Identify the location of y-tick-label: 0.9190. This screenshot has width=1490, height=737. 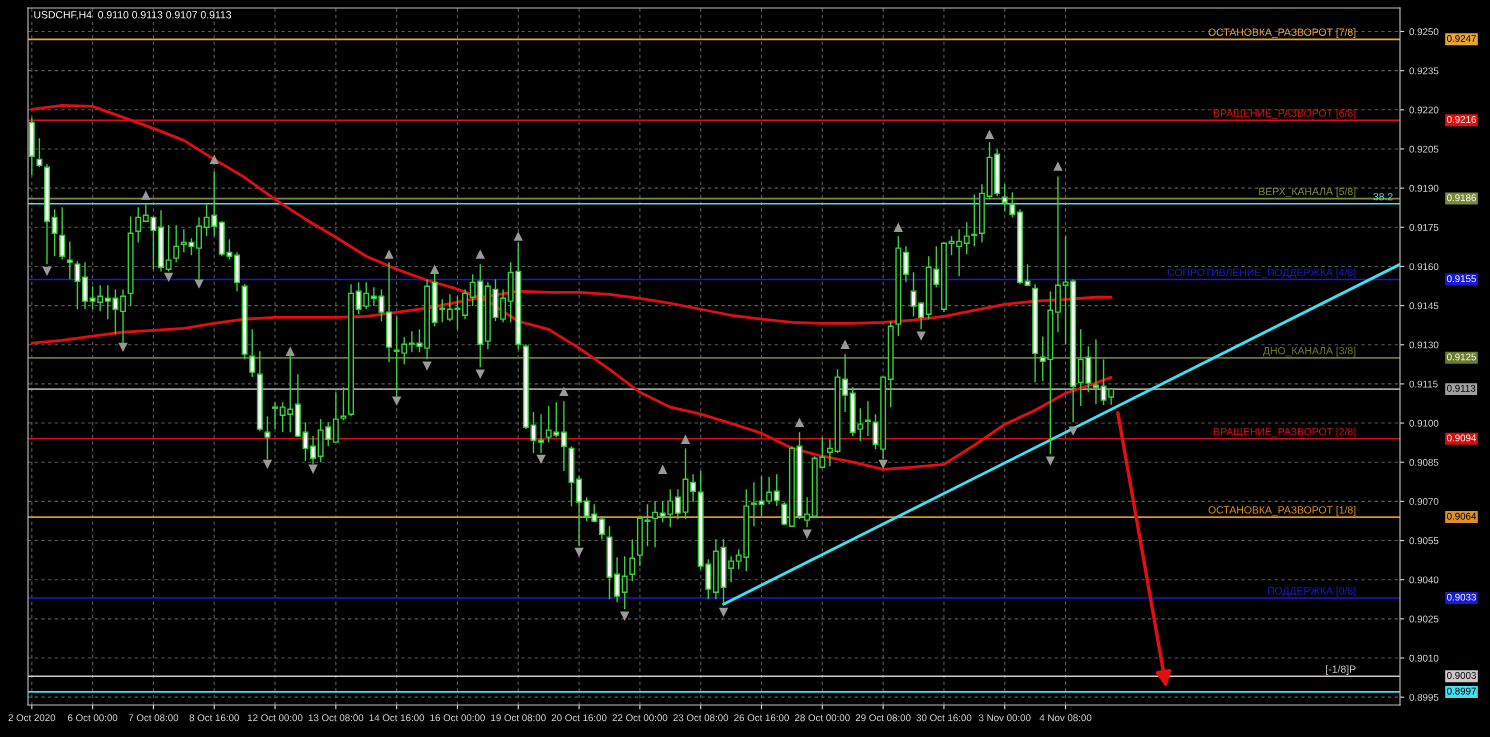
(1424, 188).